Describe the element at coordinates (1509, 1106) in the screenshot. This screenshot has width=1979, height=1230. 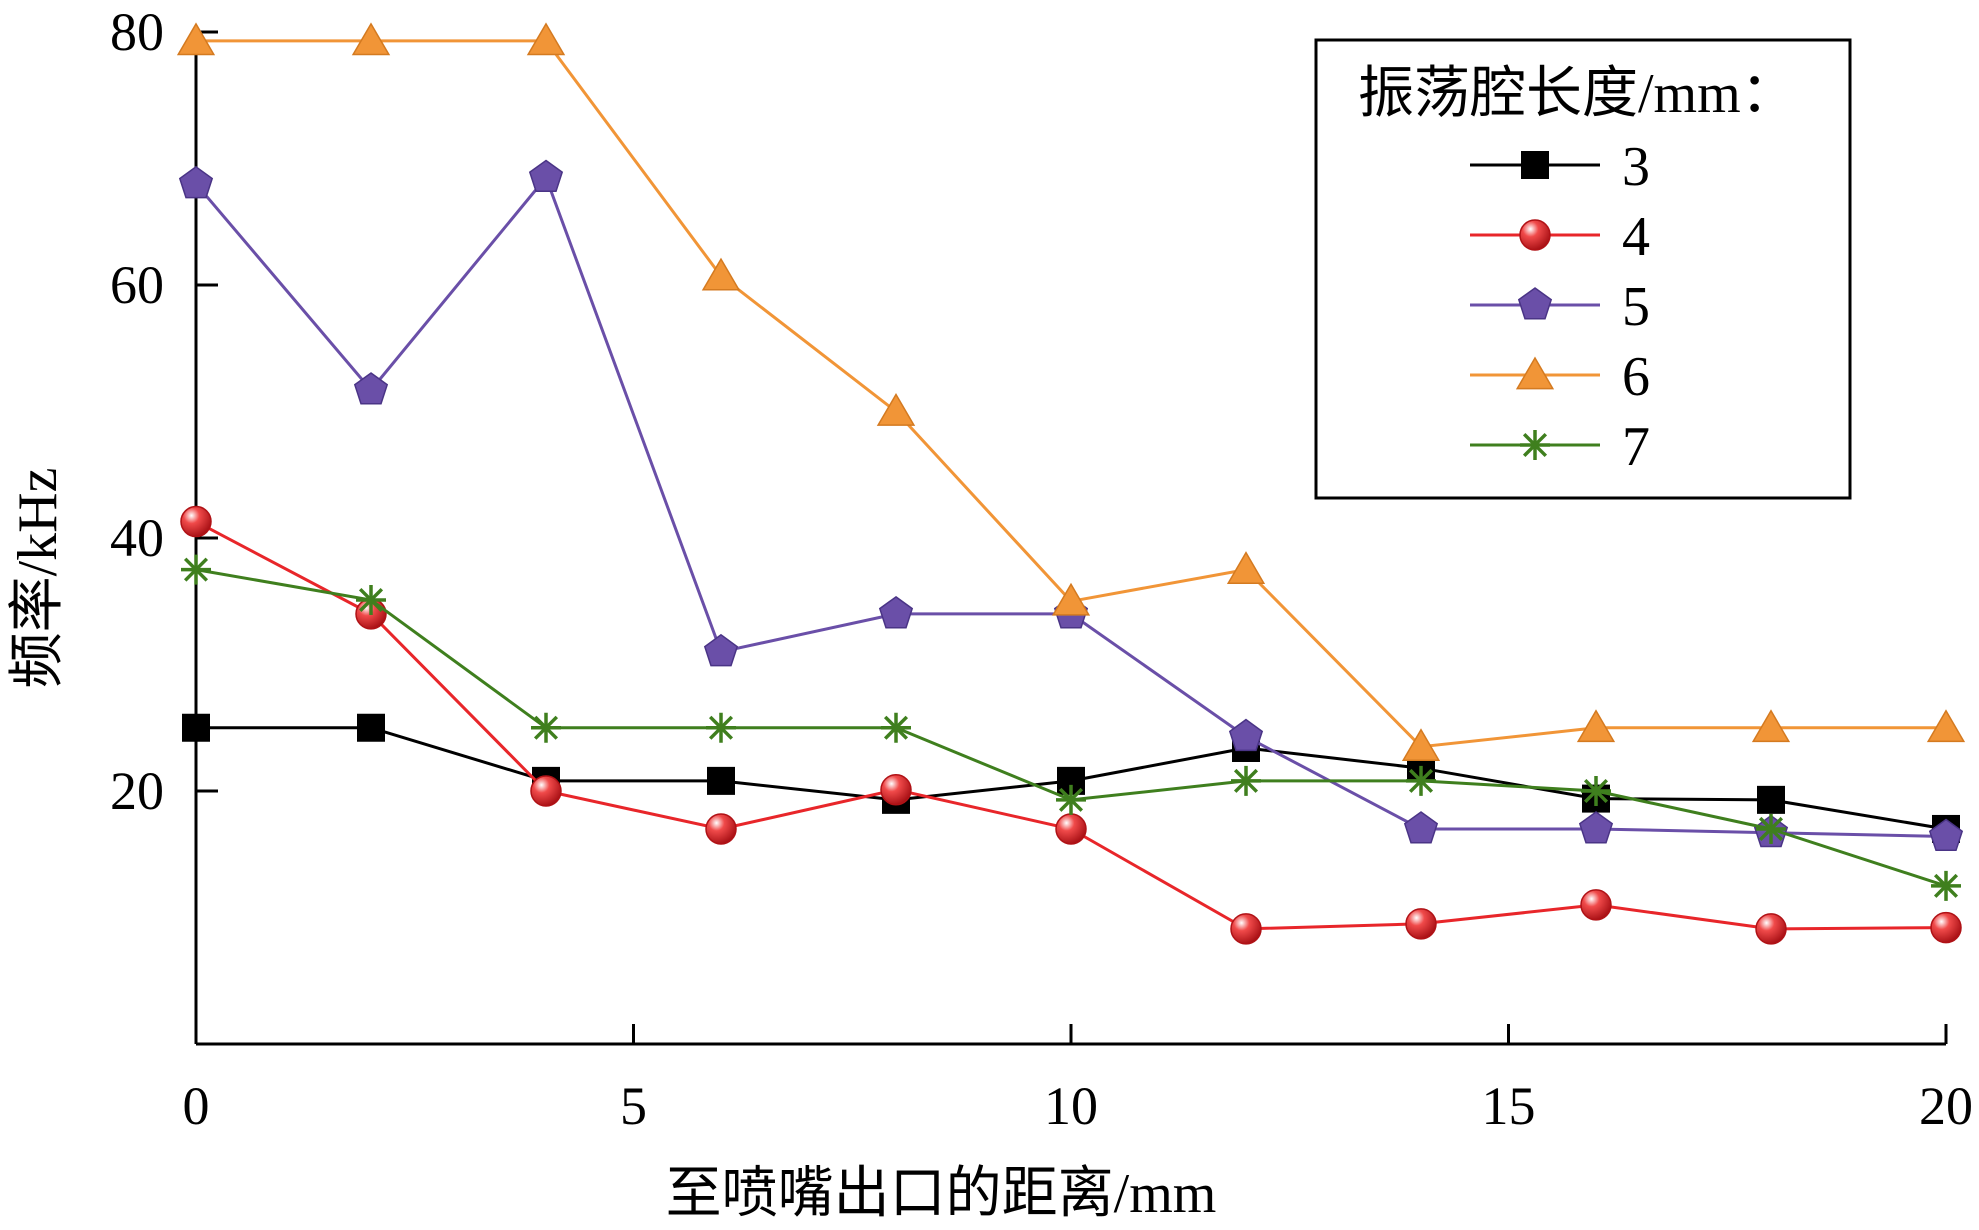
I see `x-tick-label: 15` at that location.